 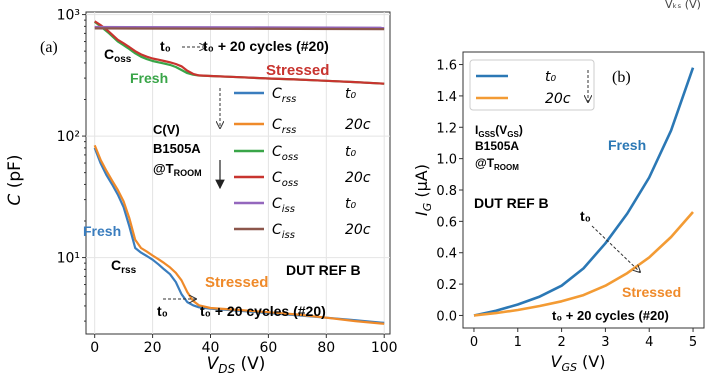 What do you see at coordinates (446, 128) in the screenshot?
I see `y-tick-label: 1.2` at bounding box center [446, 128].